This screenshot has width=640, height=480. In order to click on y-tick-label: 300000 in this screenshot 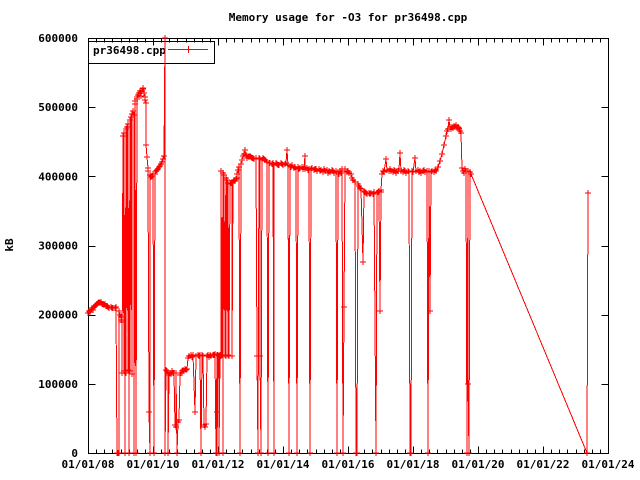, I will do `click(58, 246)`.